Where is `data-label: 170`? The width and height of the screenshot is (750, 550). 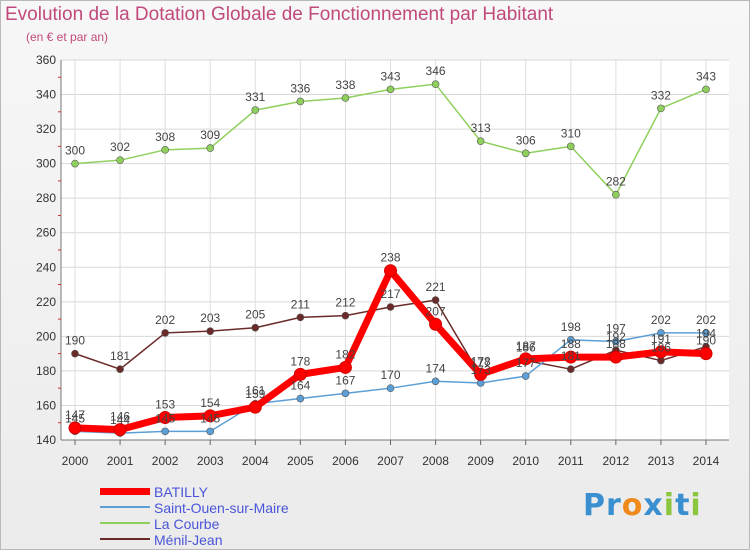
data-label: 170 is located at coordinates (390, 375).